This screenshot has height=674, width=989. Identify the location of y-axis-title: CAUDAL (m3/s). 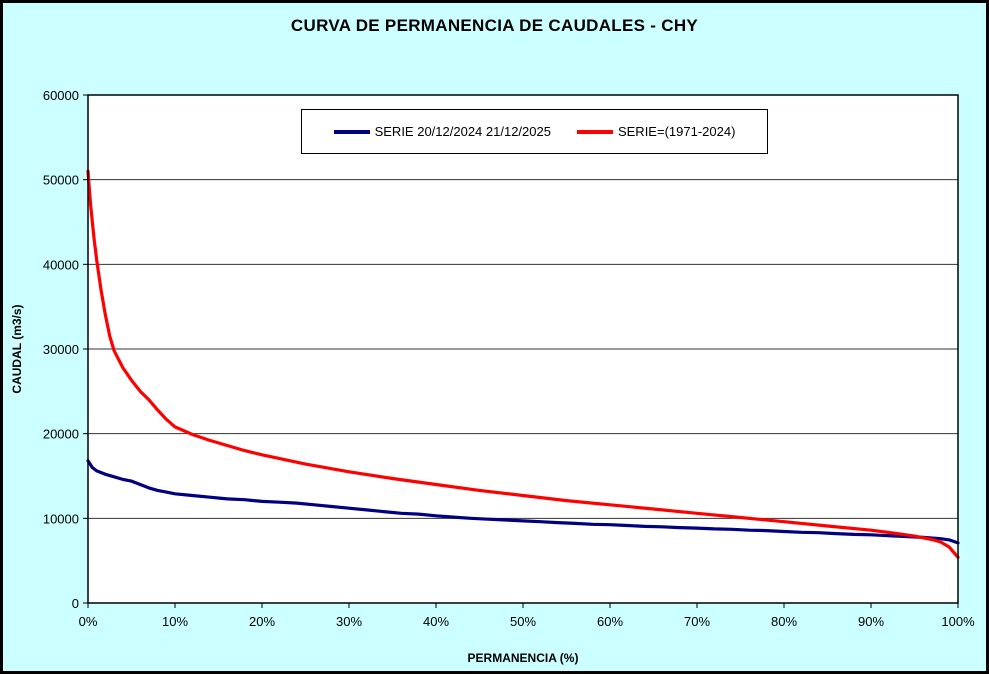
(17, 349).